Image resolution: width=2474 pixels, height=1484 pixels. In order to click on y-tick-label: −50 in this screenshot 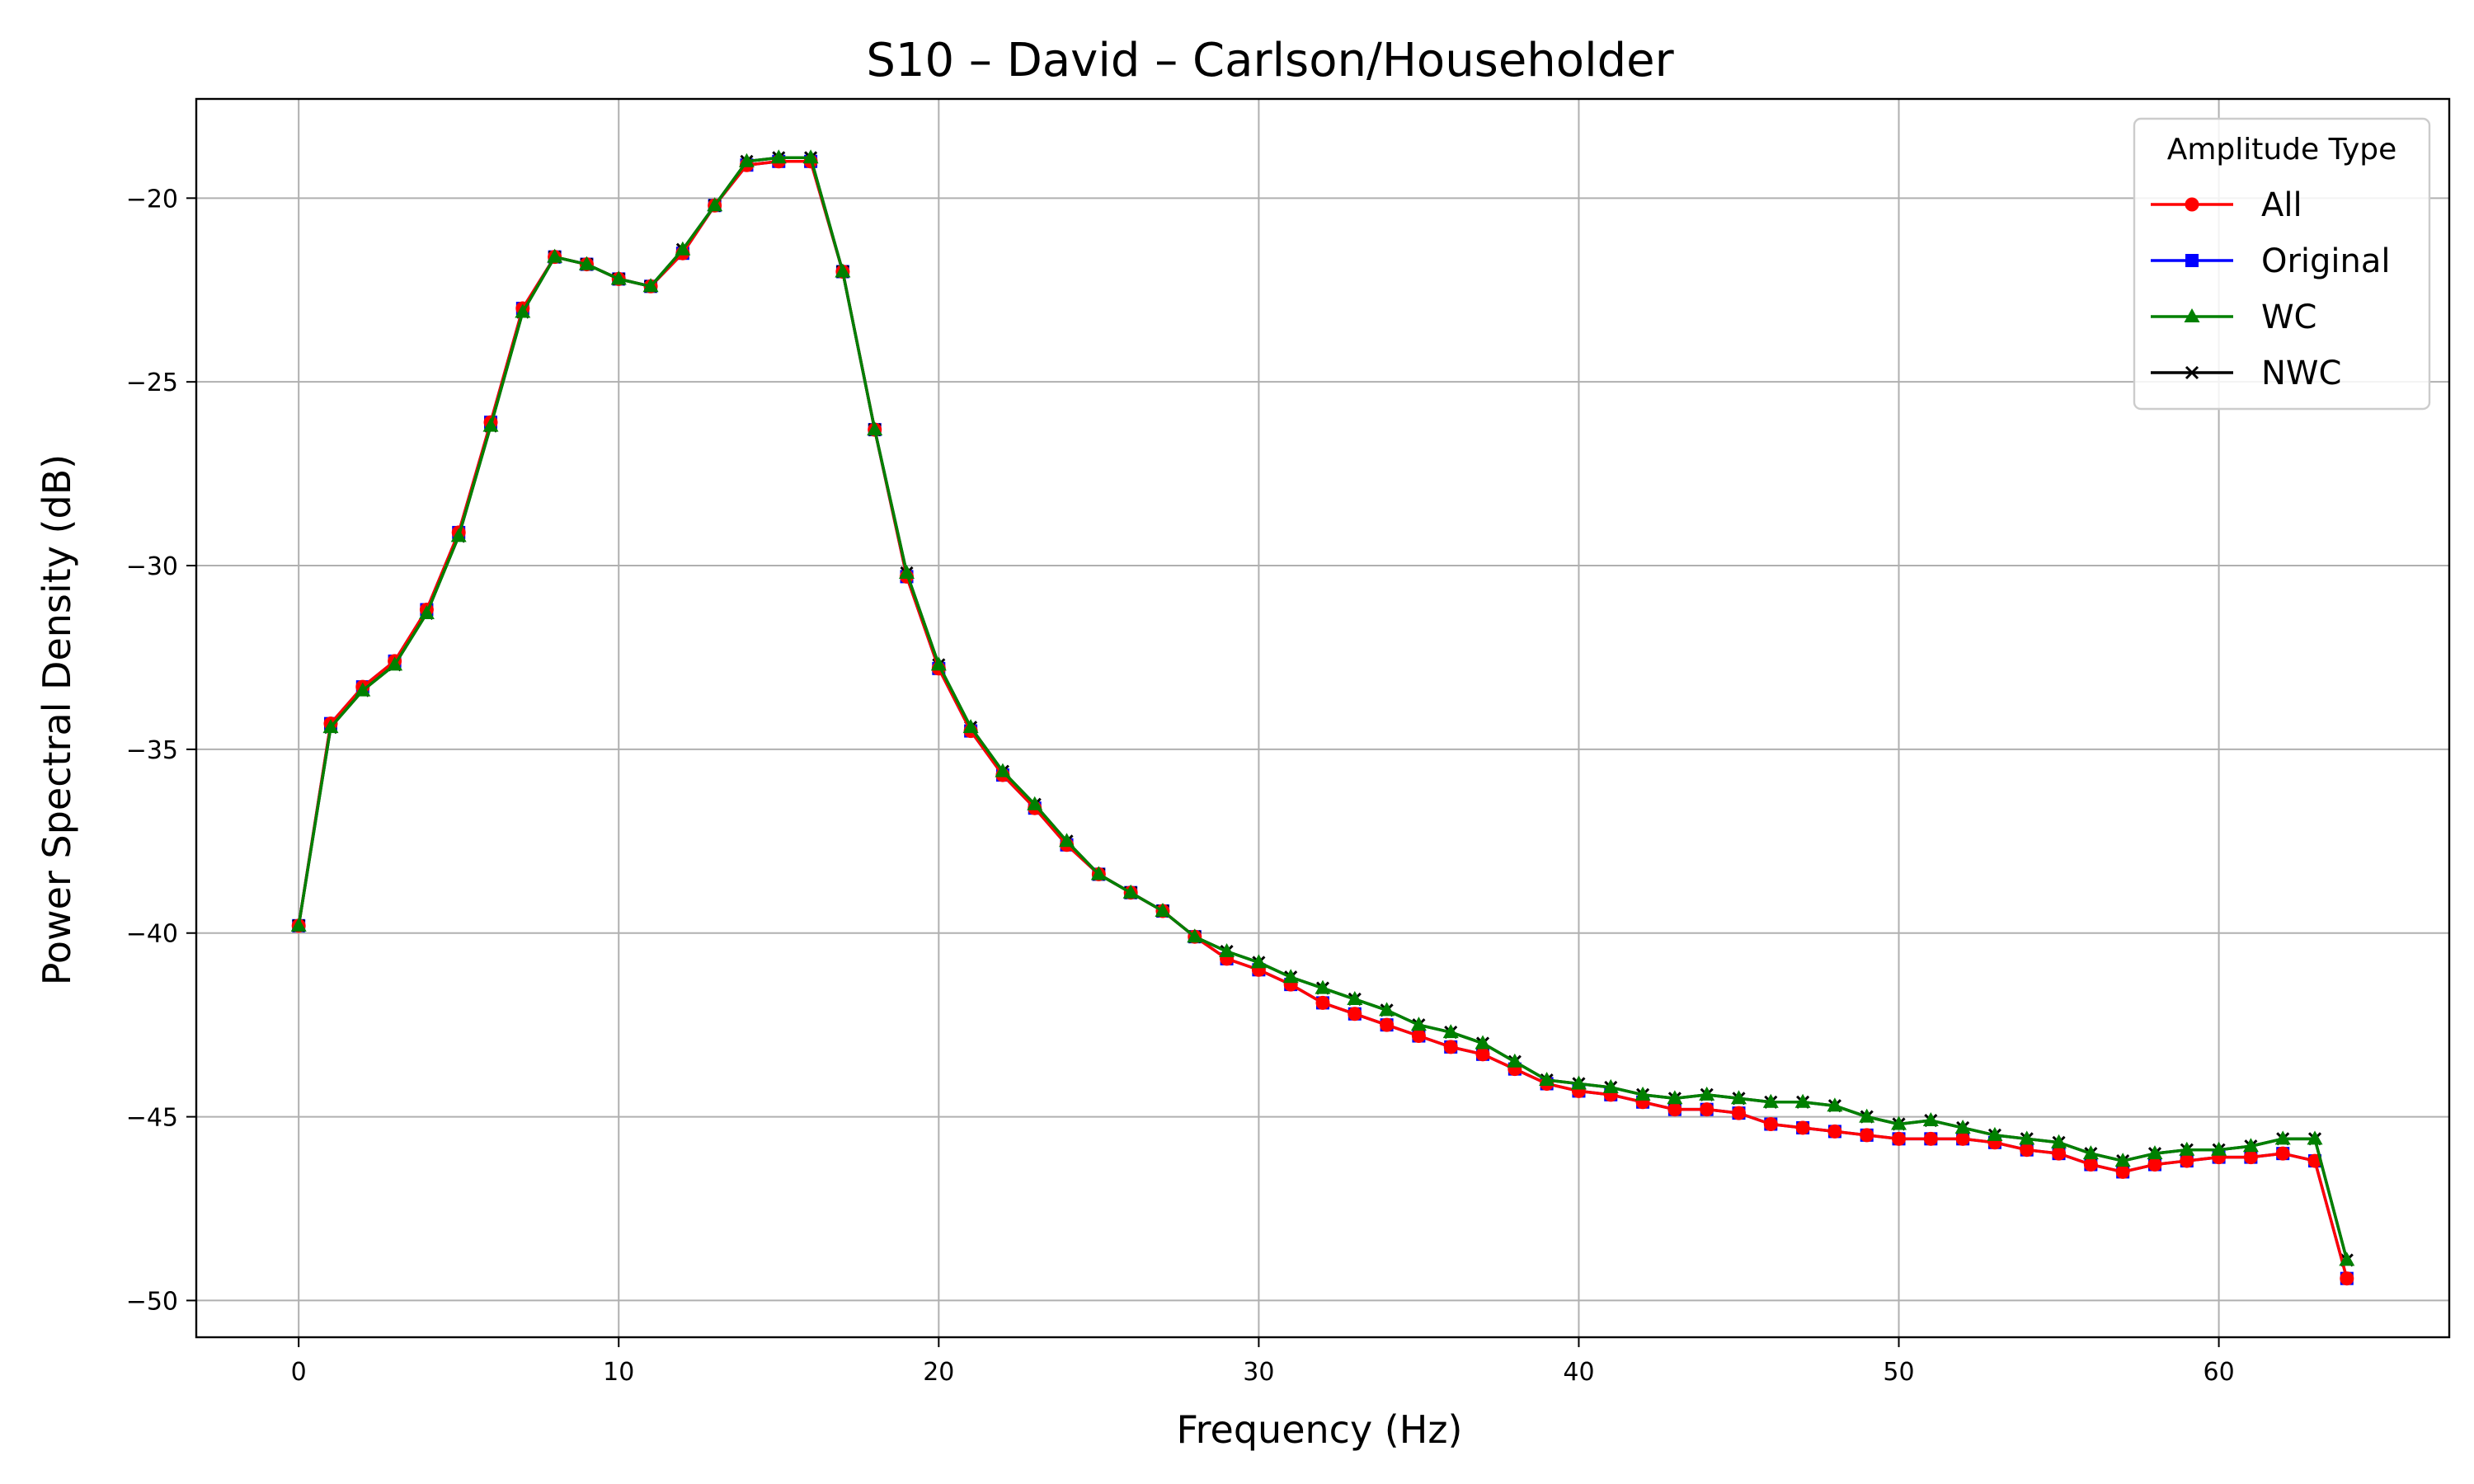, I will do `click(152, 1301)`.